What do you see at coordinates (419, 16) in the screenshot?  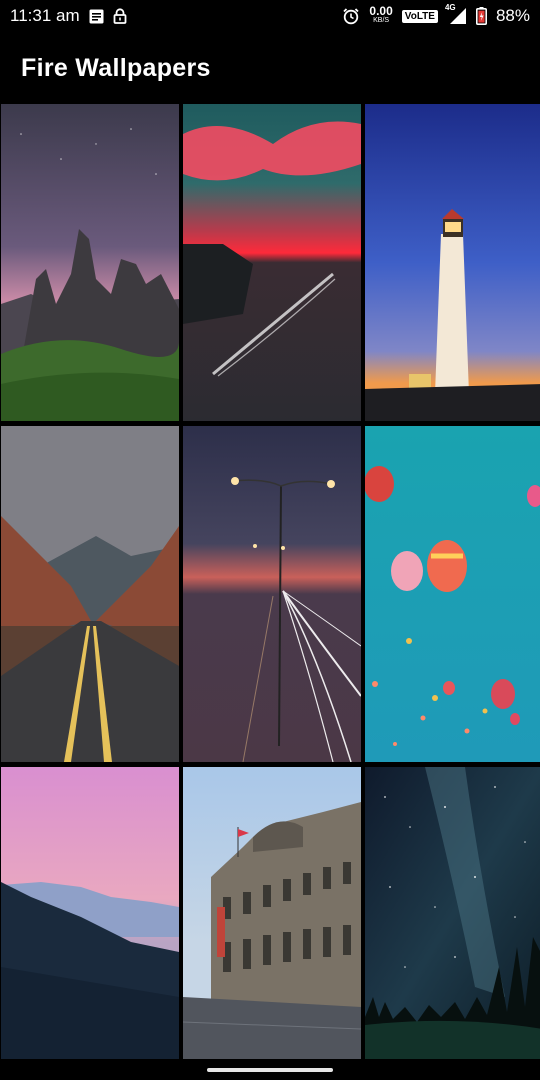 I see `volte-badge: VoLTE` at bounding box center [419, 16].